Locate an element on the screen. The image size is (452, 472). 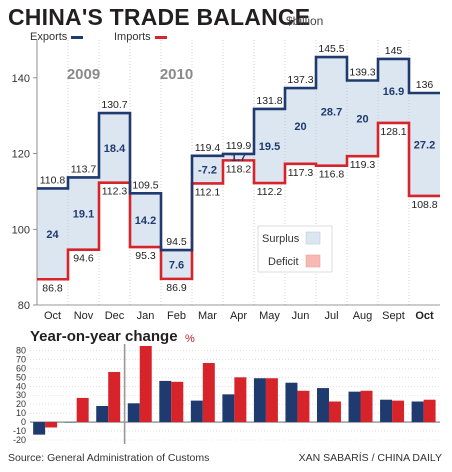
legend-imports: Imports is located at coordinates (140, 37).